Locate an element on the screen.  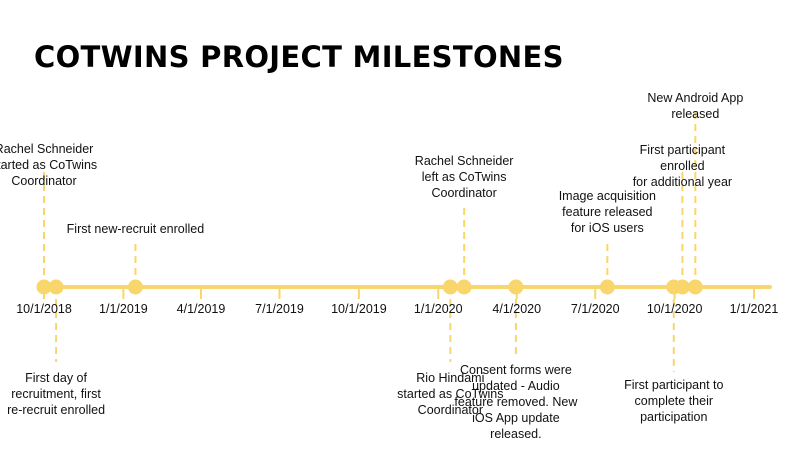
axis-tick-label: 1/1/2021 is located at coordinates (754, 309).